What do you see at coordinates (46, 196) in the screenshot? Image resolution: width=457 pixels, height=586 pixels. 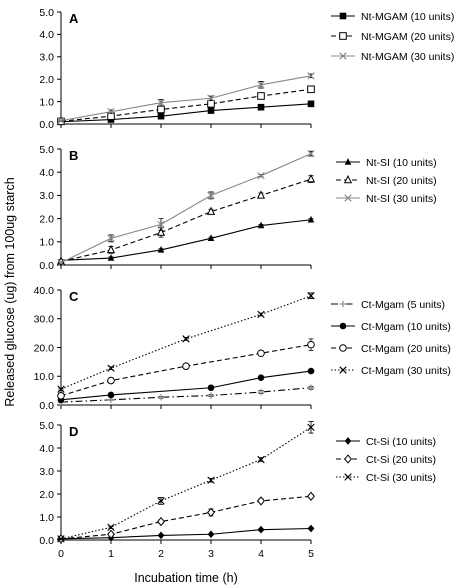 I see `y-tick-label: 3.0` at bounding box center [46, 196].